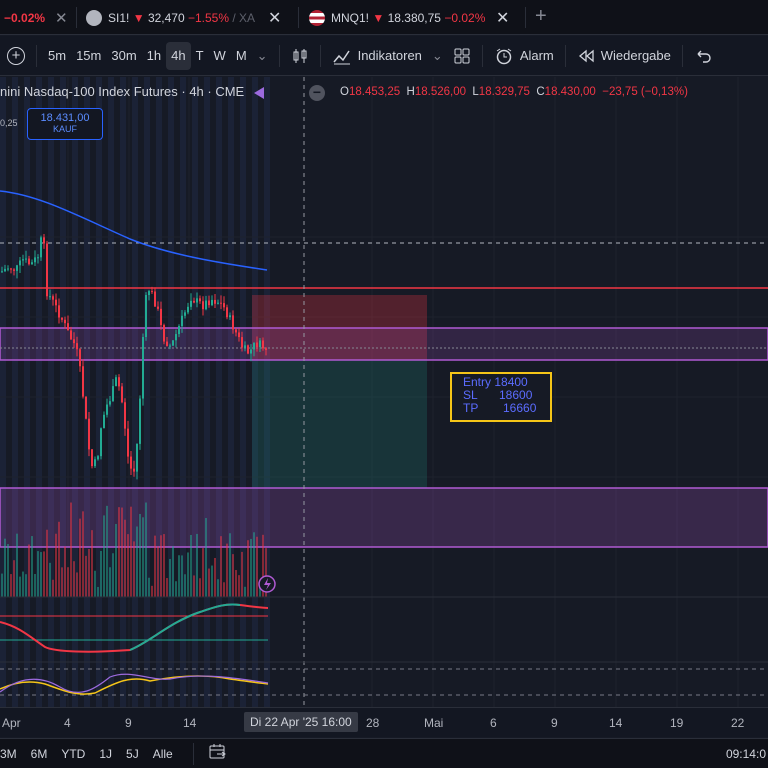 Image resolution: width=768 pixels, height=768 pixels. I want to click on series-title: nini Nasdaq-100 Index Futures · 4h · CME, so click(132, 91).